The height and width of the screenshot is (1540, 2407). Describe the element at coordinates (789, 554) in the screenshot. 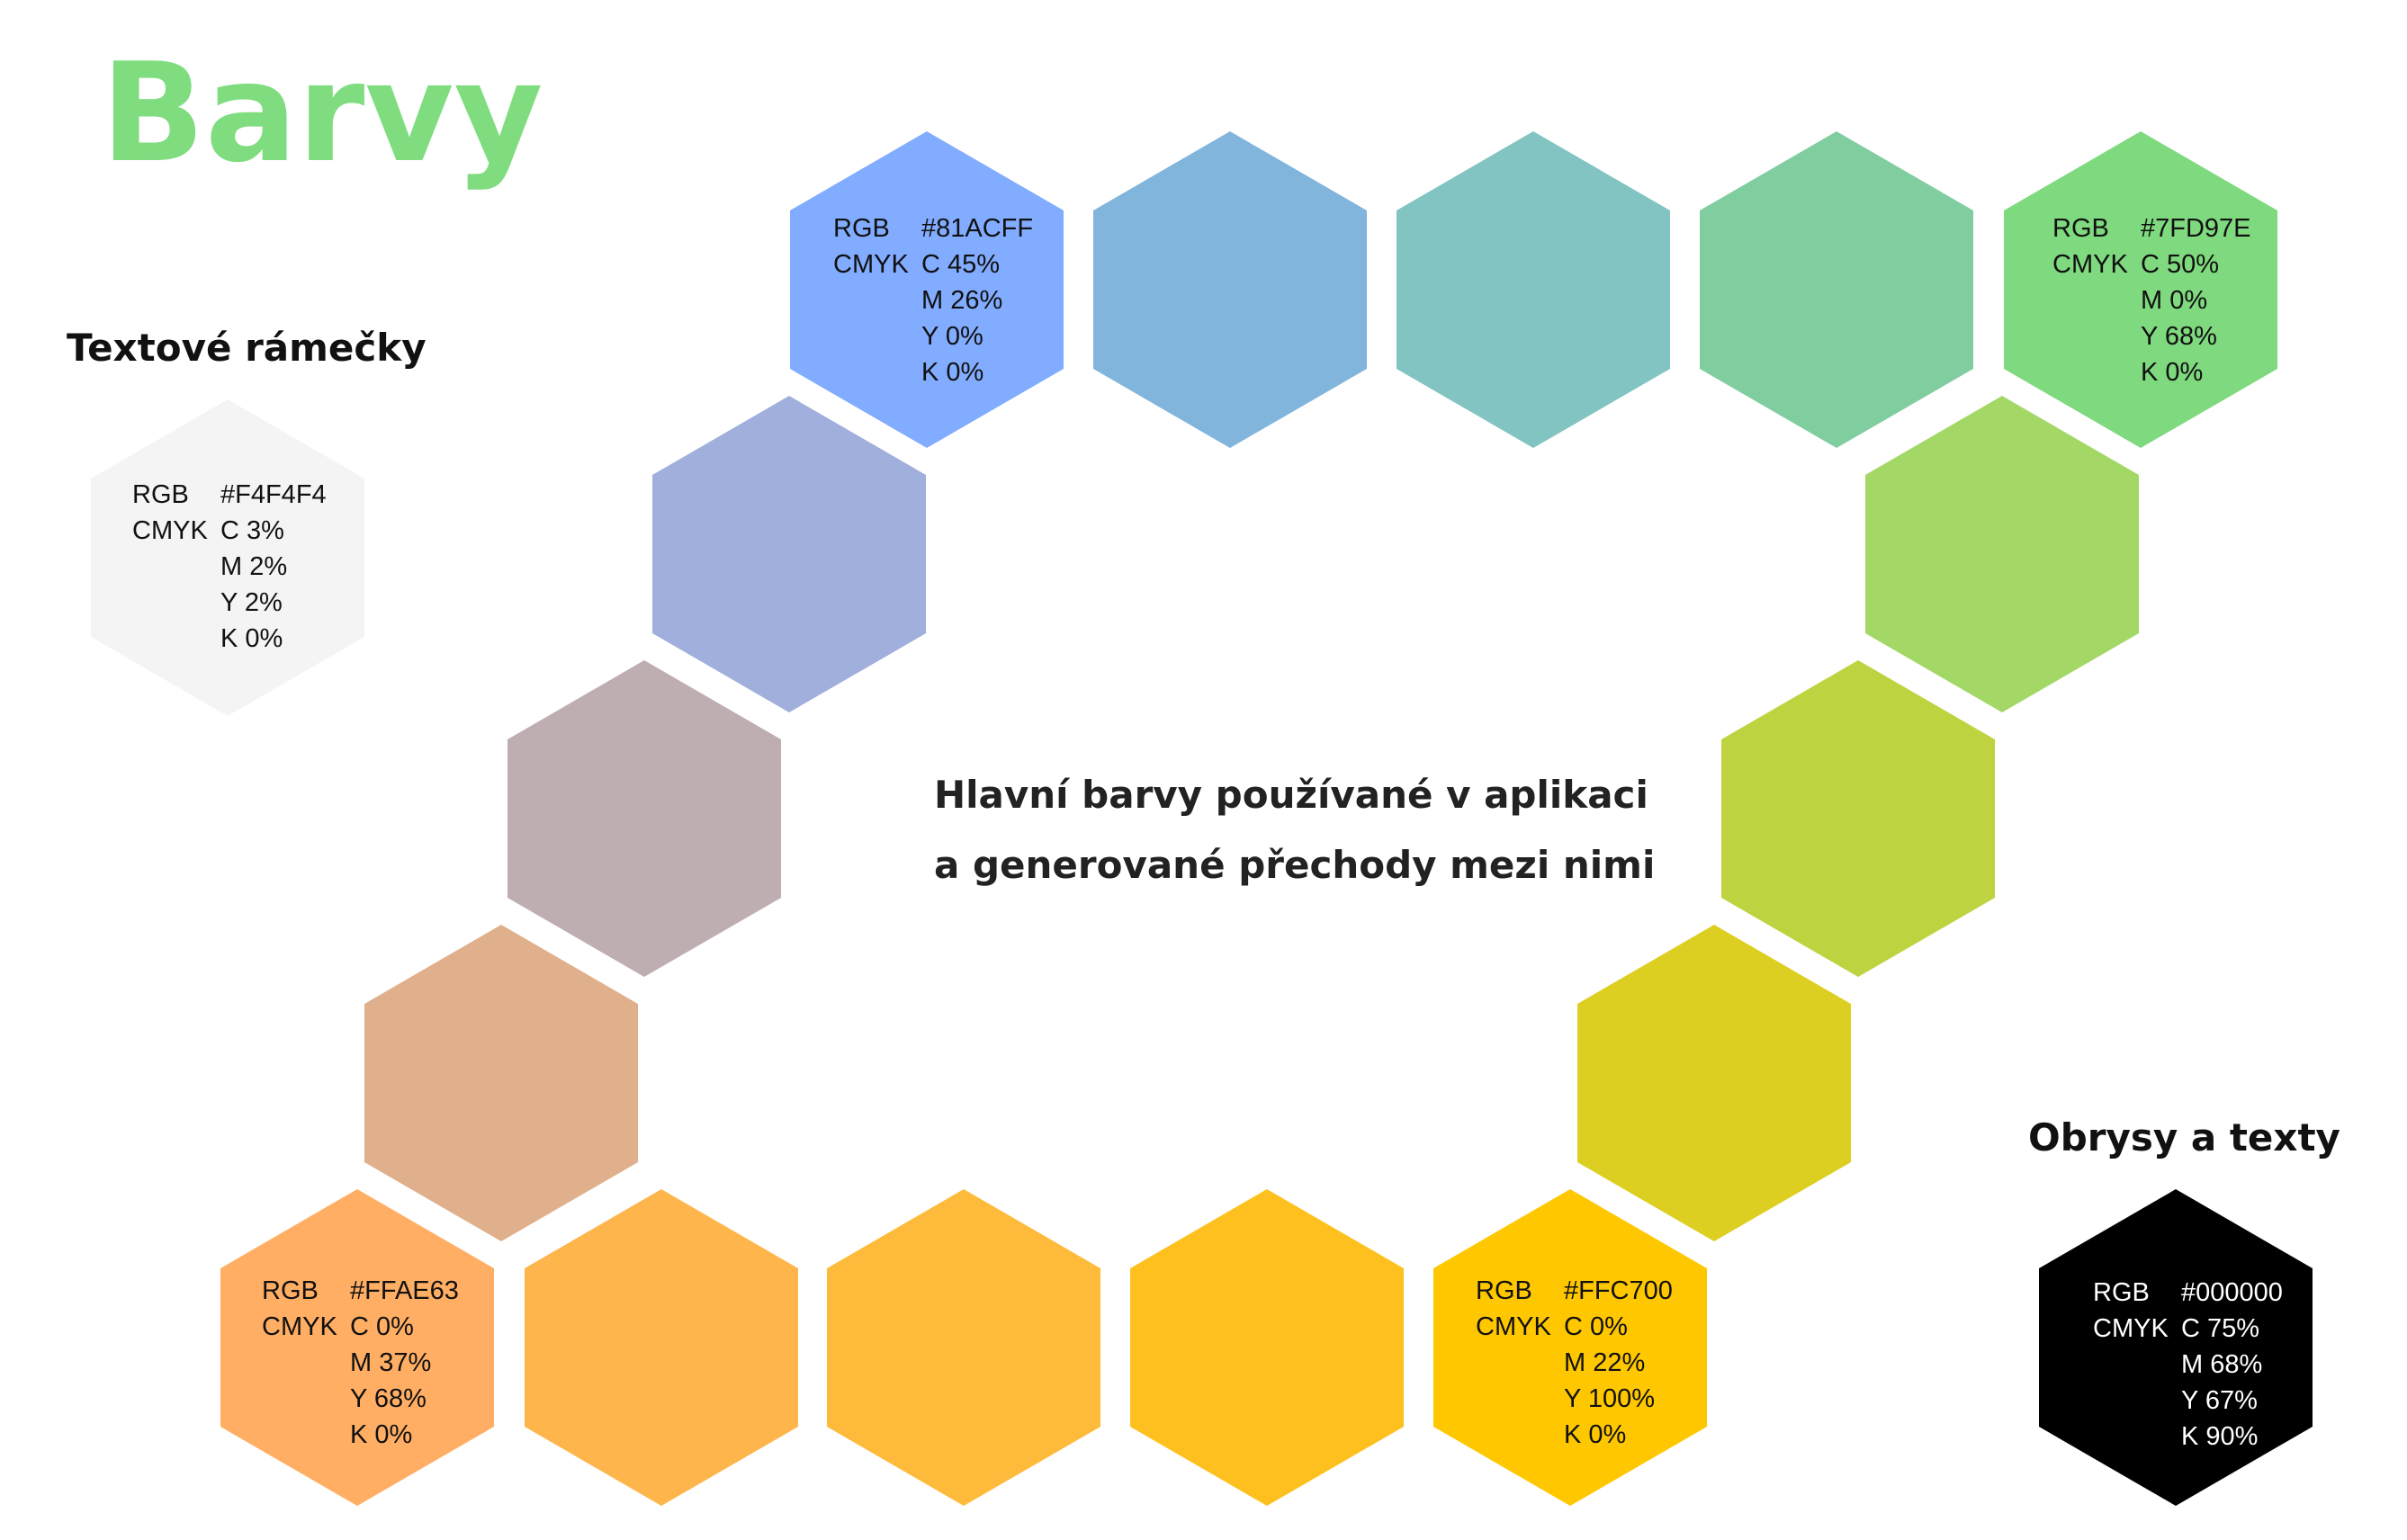

I see `hex-lavender` at that location.